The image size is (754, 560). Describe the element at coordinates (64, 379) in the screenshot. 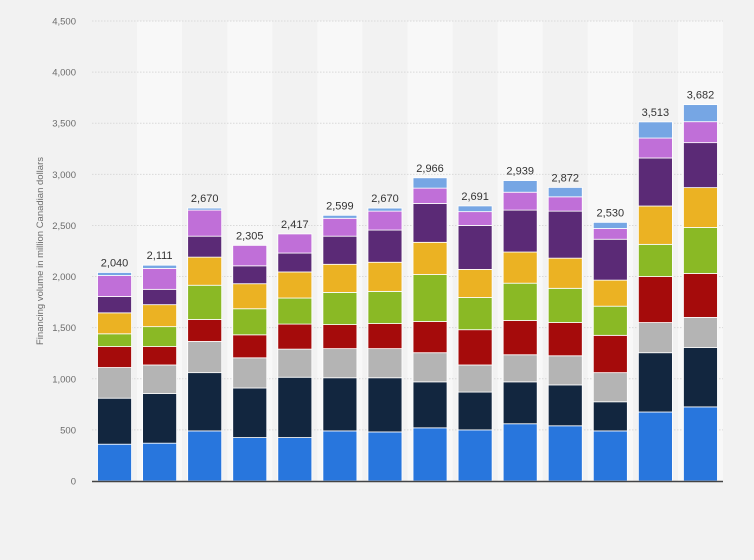

I see `y-tick-label: 1,000` at that location.